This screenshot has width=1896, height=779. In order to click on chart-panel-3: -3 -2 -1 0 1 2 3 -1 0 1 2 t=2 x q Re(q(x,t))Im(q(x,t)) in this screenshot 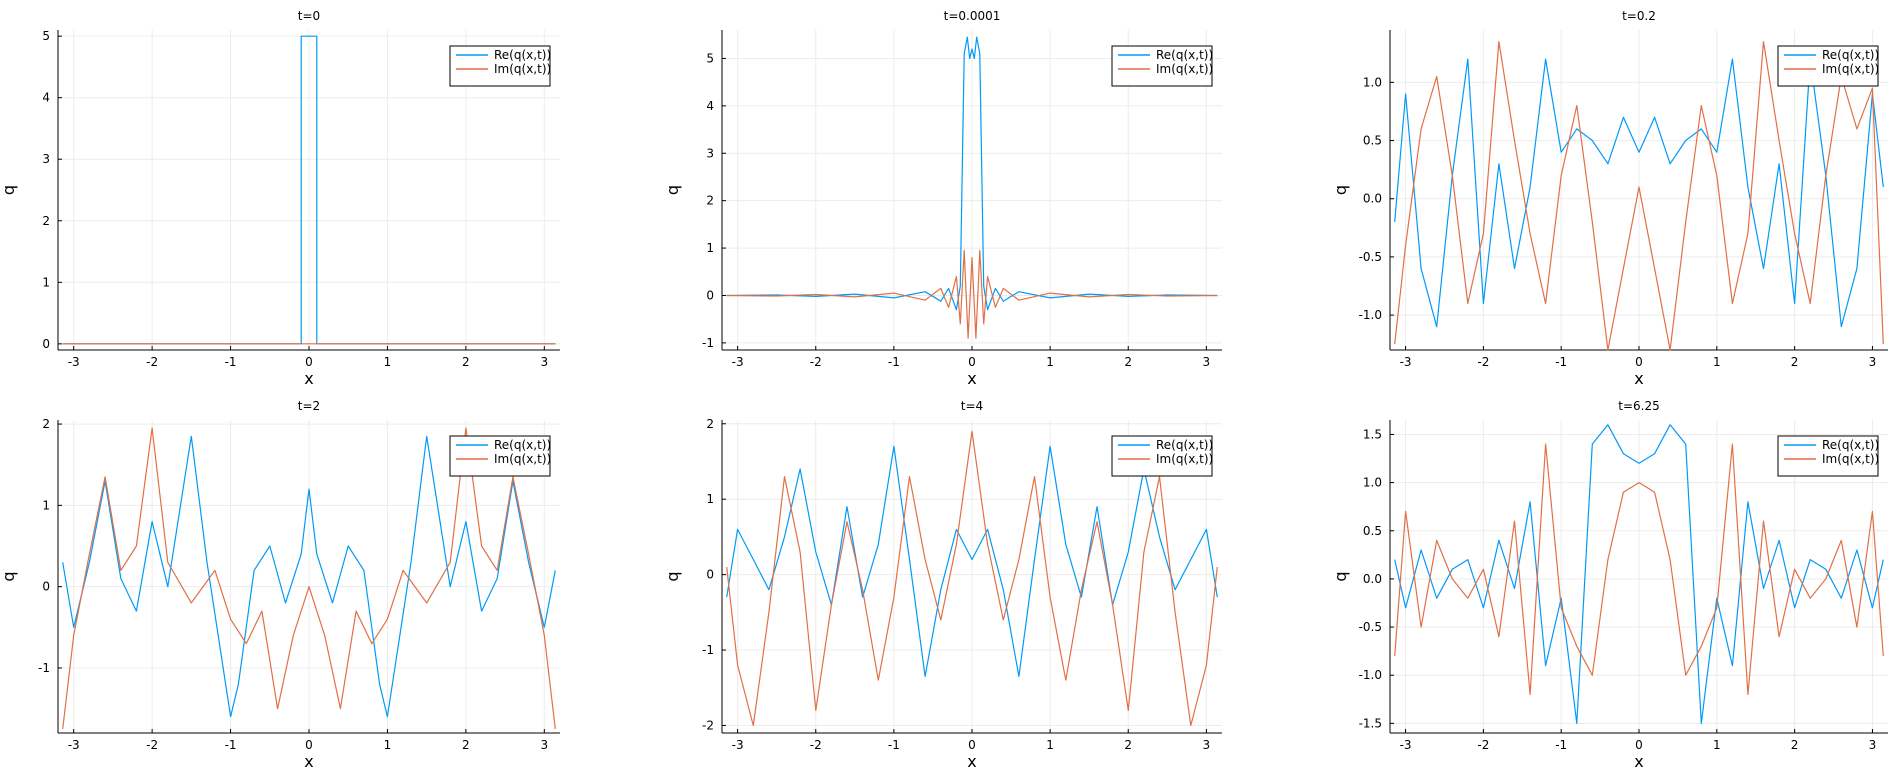, I will do `click(280, 585)`.